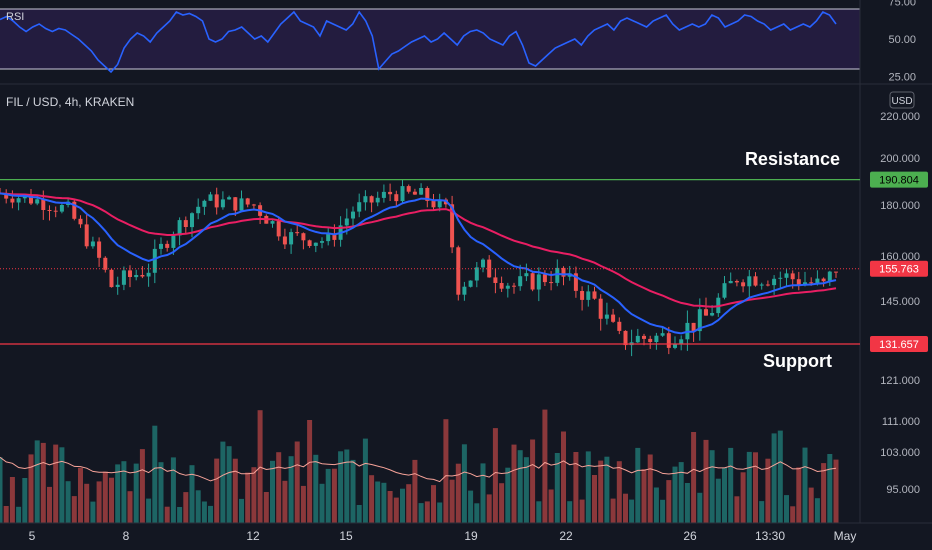  I want to click on rsi-band-fill, so click(430, 39).